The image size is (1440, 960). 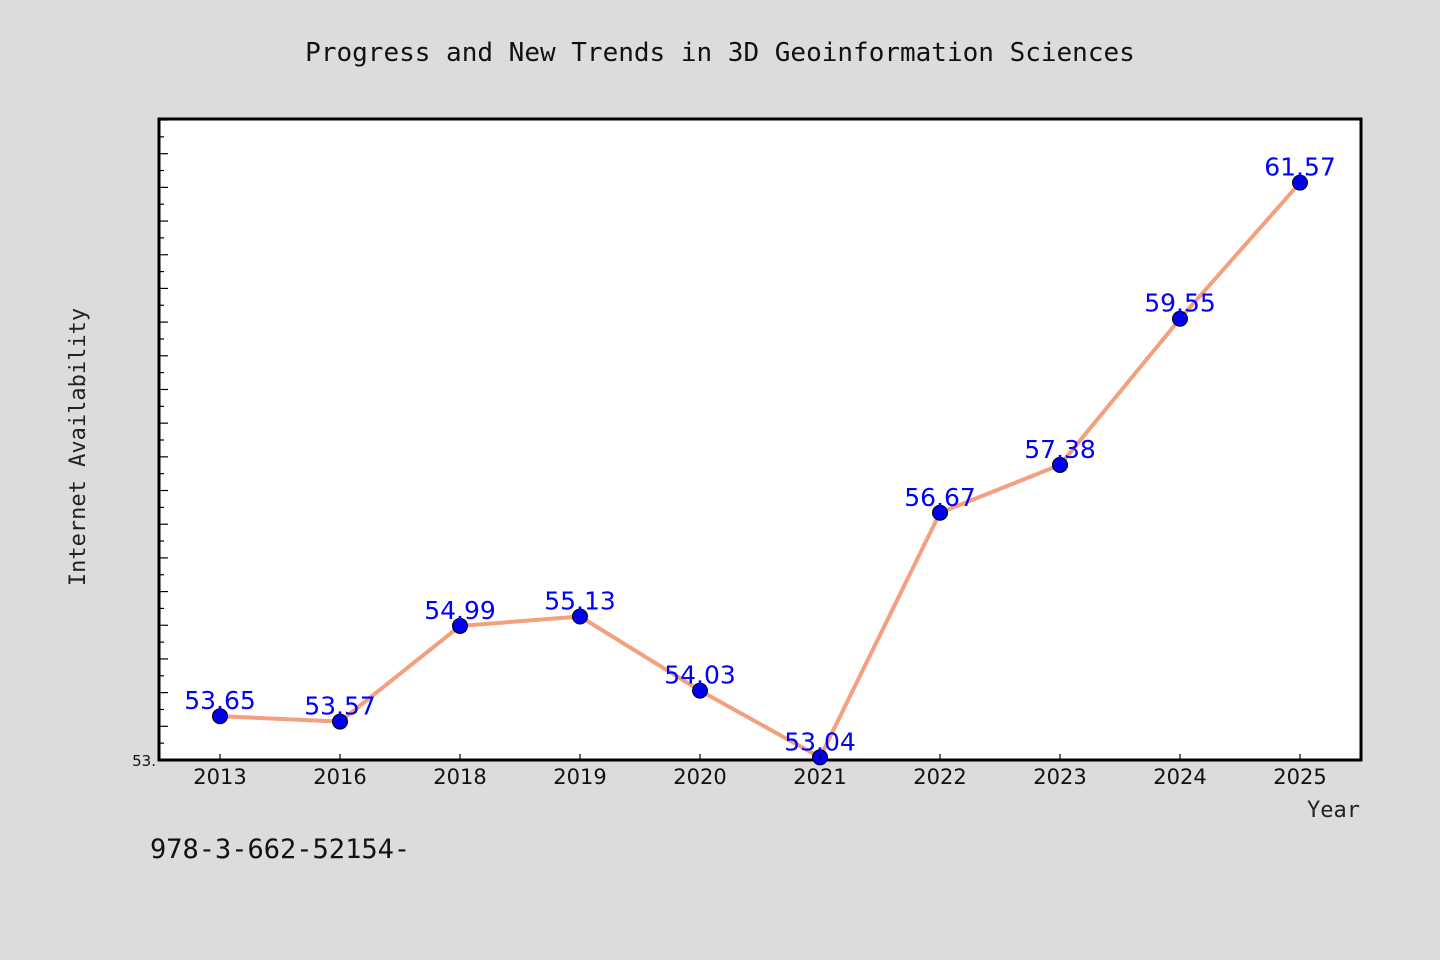 What do you see at coordinates (460, 610) in the screenshot?
I see `data-label: 54.99` at bounding box center [460, 610].